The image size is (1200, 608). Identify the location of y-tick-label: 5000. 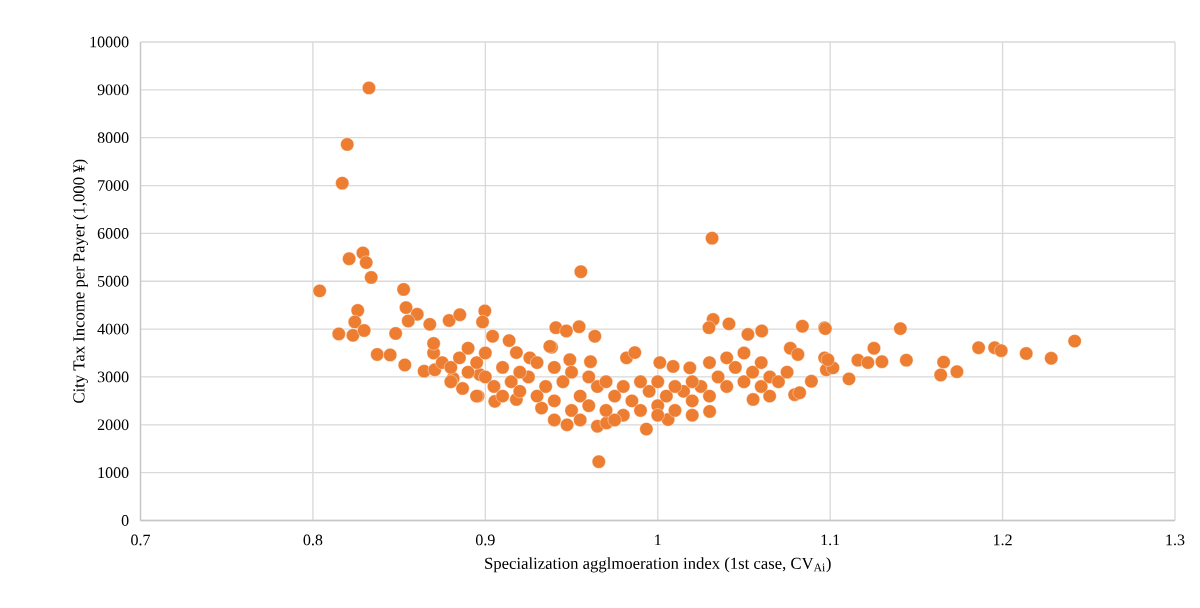
(113, 281).